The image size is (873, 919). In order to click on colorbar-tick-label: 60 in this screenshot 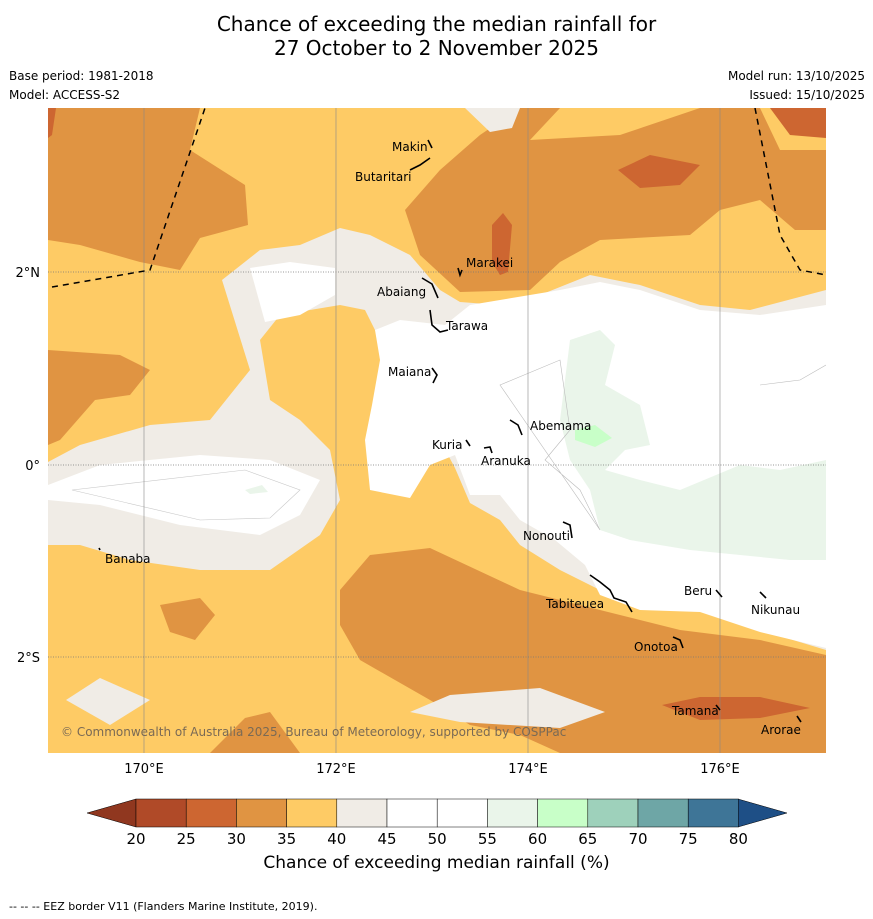, I will do `click(537, 839)`.